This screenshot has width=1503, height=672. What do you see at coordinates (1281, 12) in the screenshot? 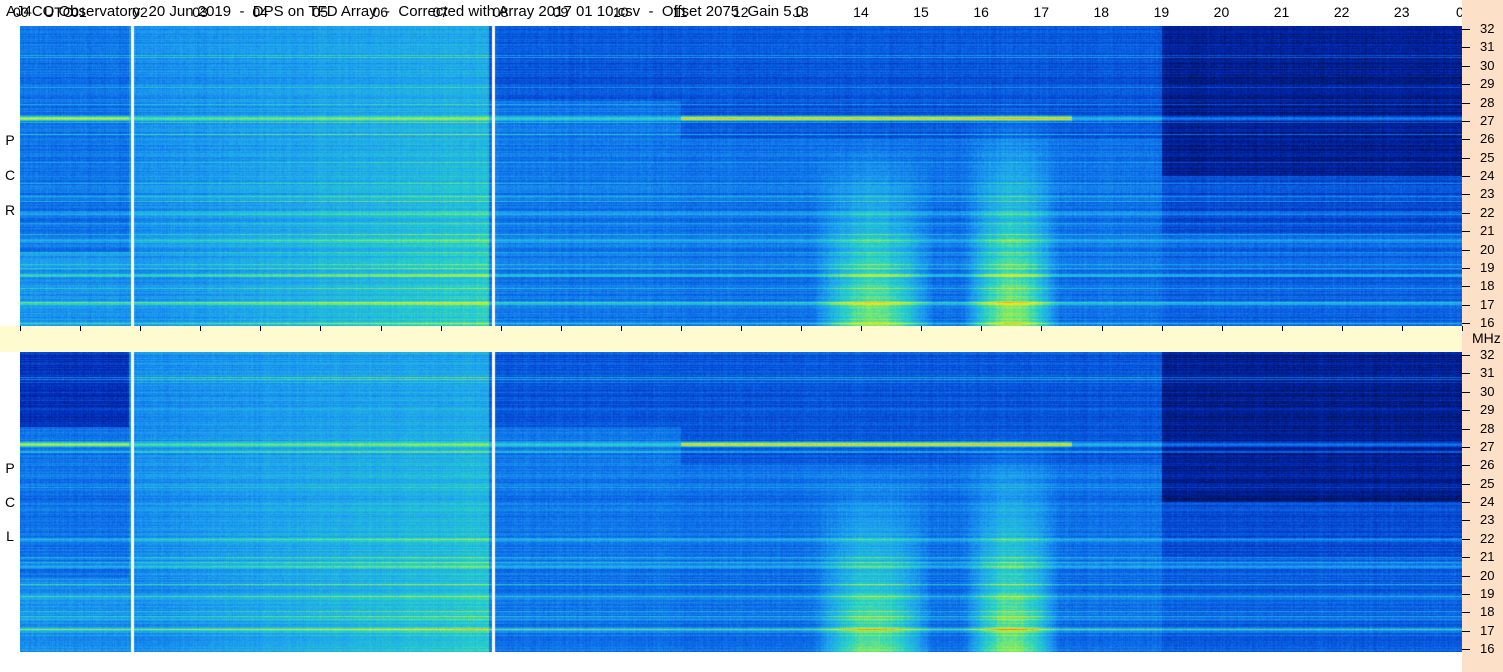
I see `utc-tick-label: 21` at bounding box center [1281, 12].